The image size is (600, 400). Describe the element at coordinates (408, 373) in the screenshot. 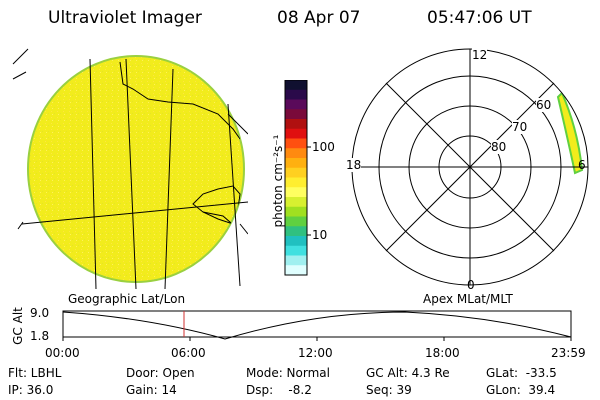

I see `status-gc-alt: GC Alt: 4.3 Re` at that location.